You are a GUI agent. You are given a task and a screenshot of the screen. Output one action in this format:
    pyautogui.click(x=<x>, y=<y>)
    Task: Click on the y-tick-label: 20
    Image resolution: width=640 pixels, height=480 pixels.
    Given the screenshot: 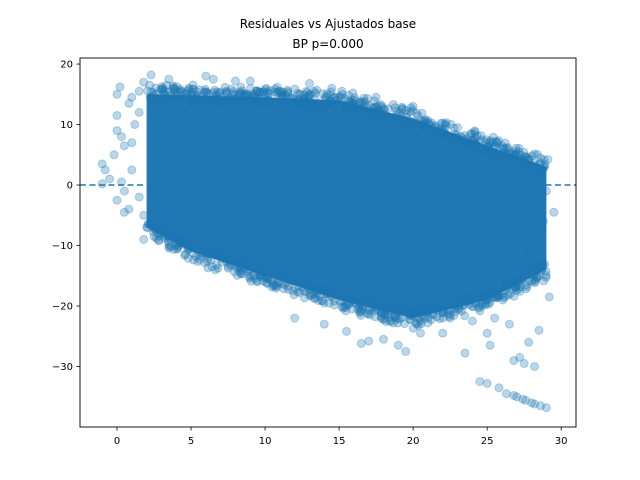 What is the action you would take?
    pyautogui.click(x=66, y=65)
    